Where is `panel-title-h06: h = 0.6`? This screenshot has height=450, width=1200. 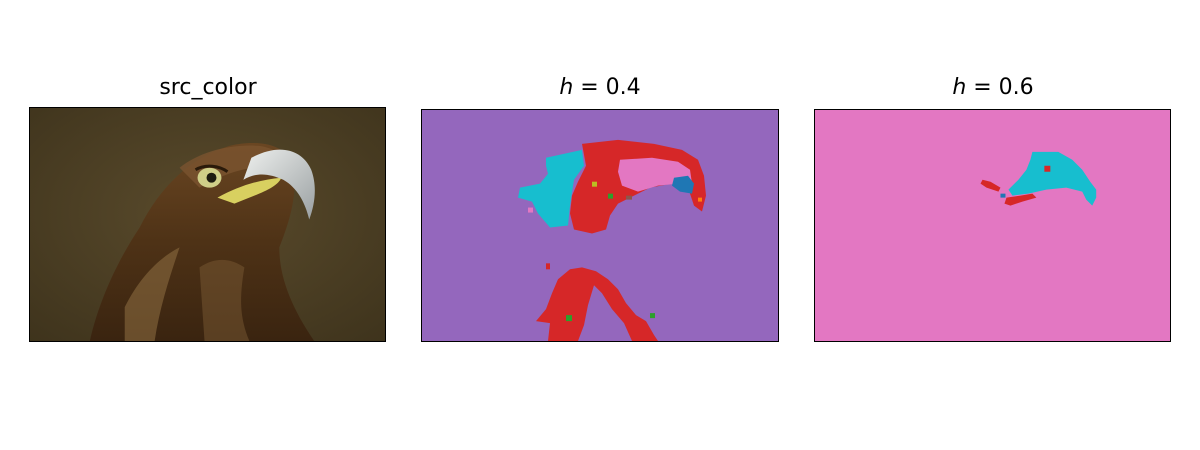 panel-title-h06: h = 0.6 is located at coordinates (993, 88).